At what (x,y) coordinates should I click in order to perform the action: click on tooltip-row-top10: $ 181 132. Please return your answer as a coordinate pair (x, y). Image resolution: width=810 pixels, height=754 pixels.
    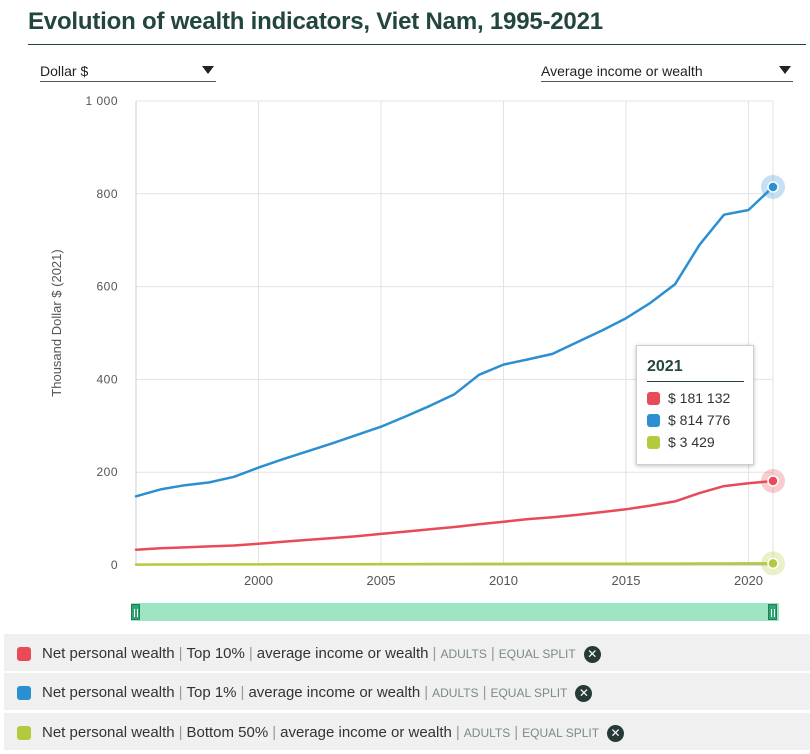
    Looking at the image, I should click on (688, 399).